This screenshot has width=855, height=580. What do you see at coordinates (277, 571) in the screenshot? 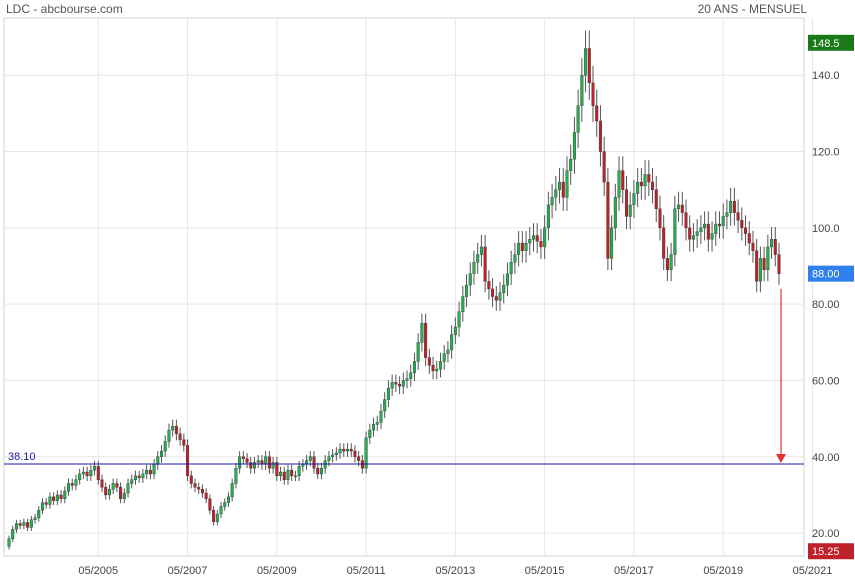
I see `x-tick-label: 05/2009` at bounding box center [277, 571].